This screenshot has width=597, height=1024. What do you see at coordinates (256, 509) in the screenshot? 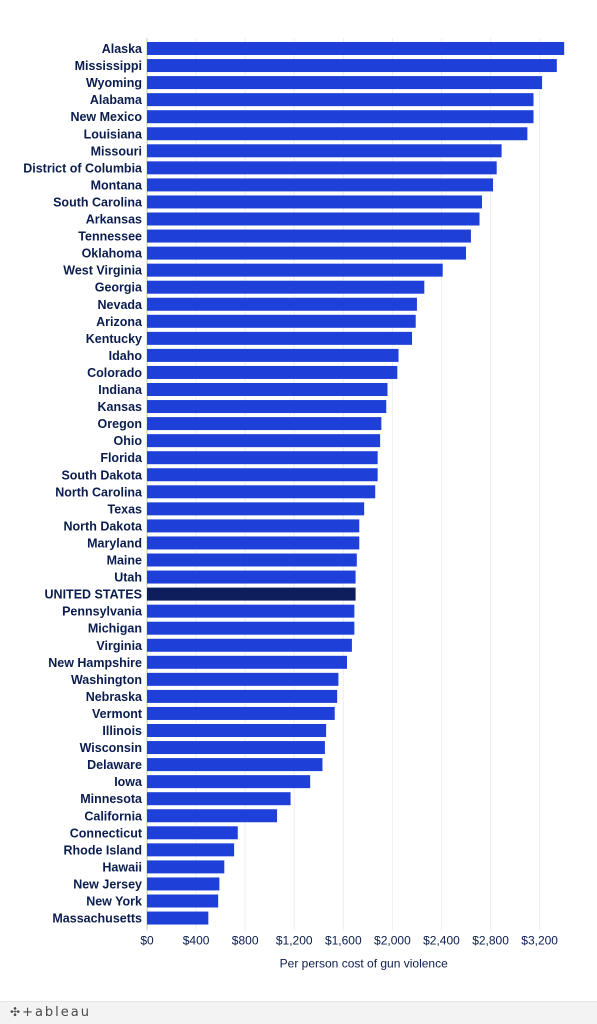
I see `bar-texas` at bounding box center [256, 509].